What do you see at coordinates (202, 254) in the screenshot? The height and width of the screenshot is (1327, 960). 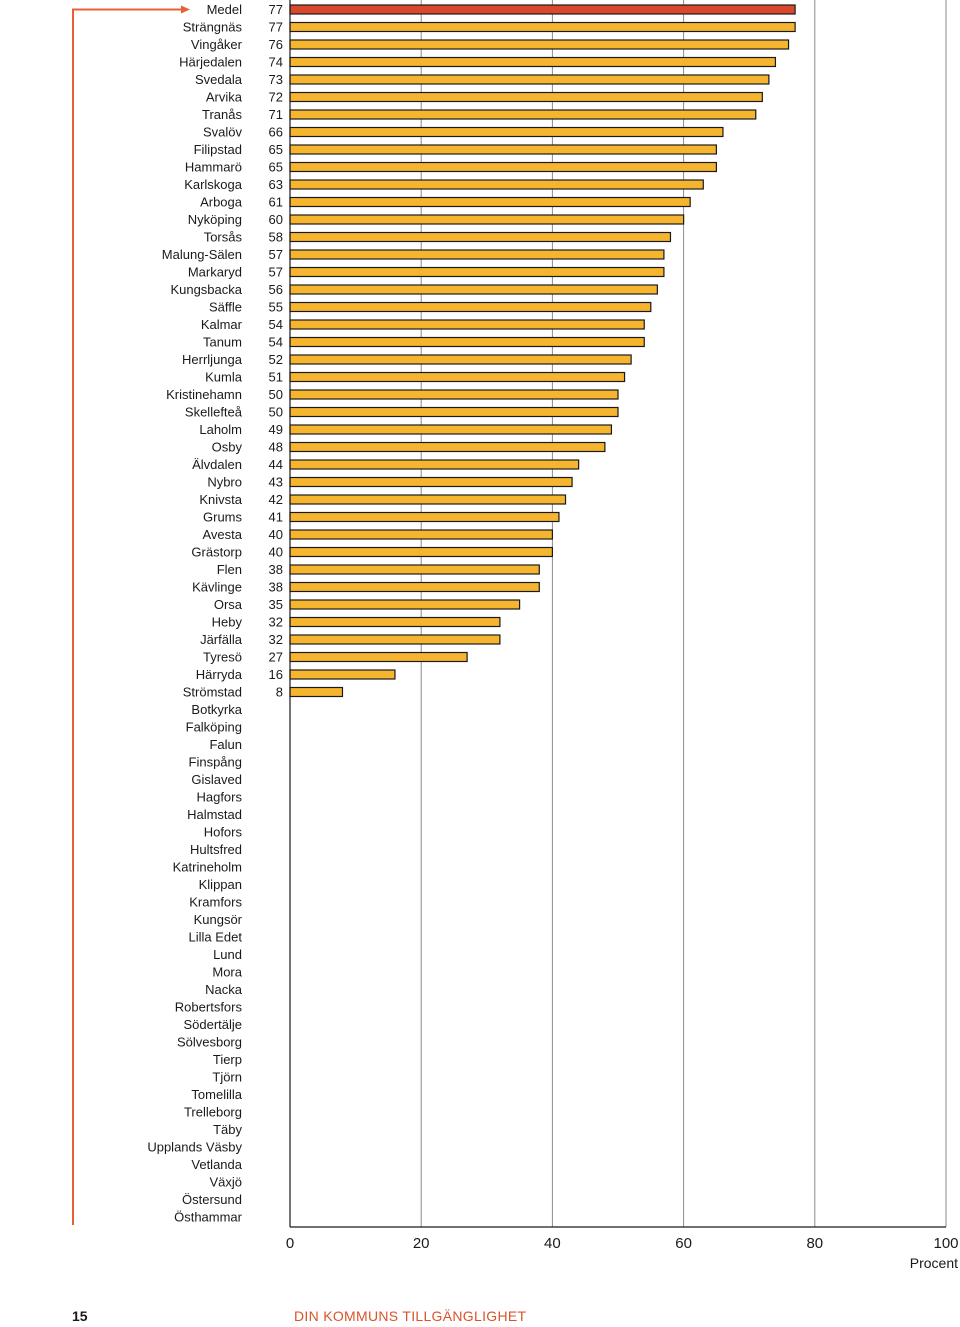 I see `category-label: Malung-Sälen` at bounding box center [202, 254].